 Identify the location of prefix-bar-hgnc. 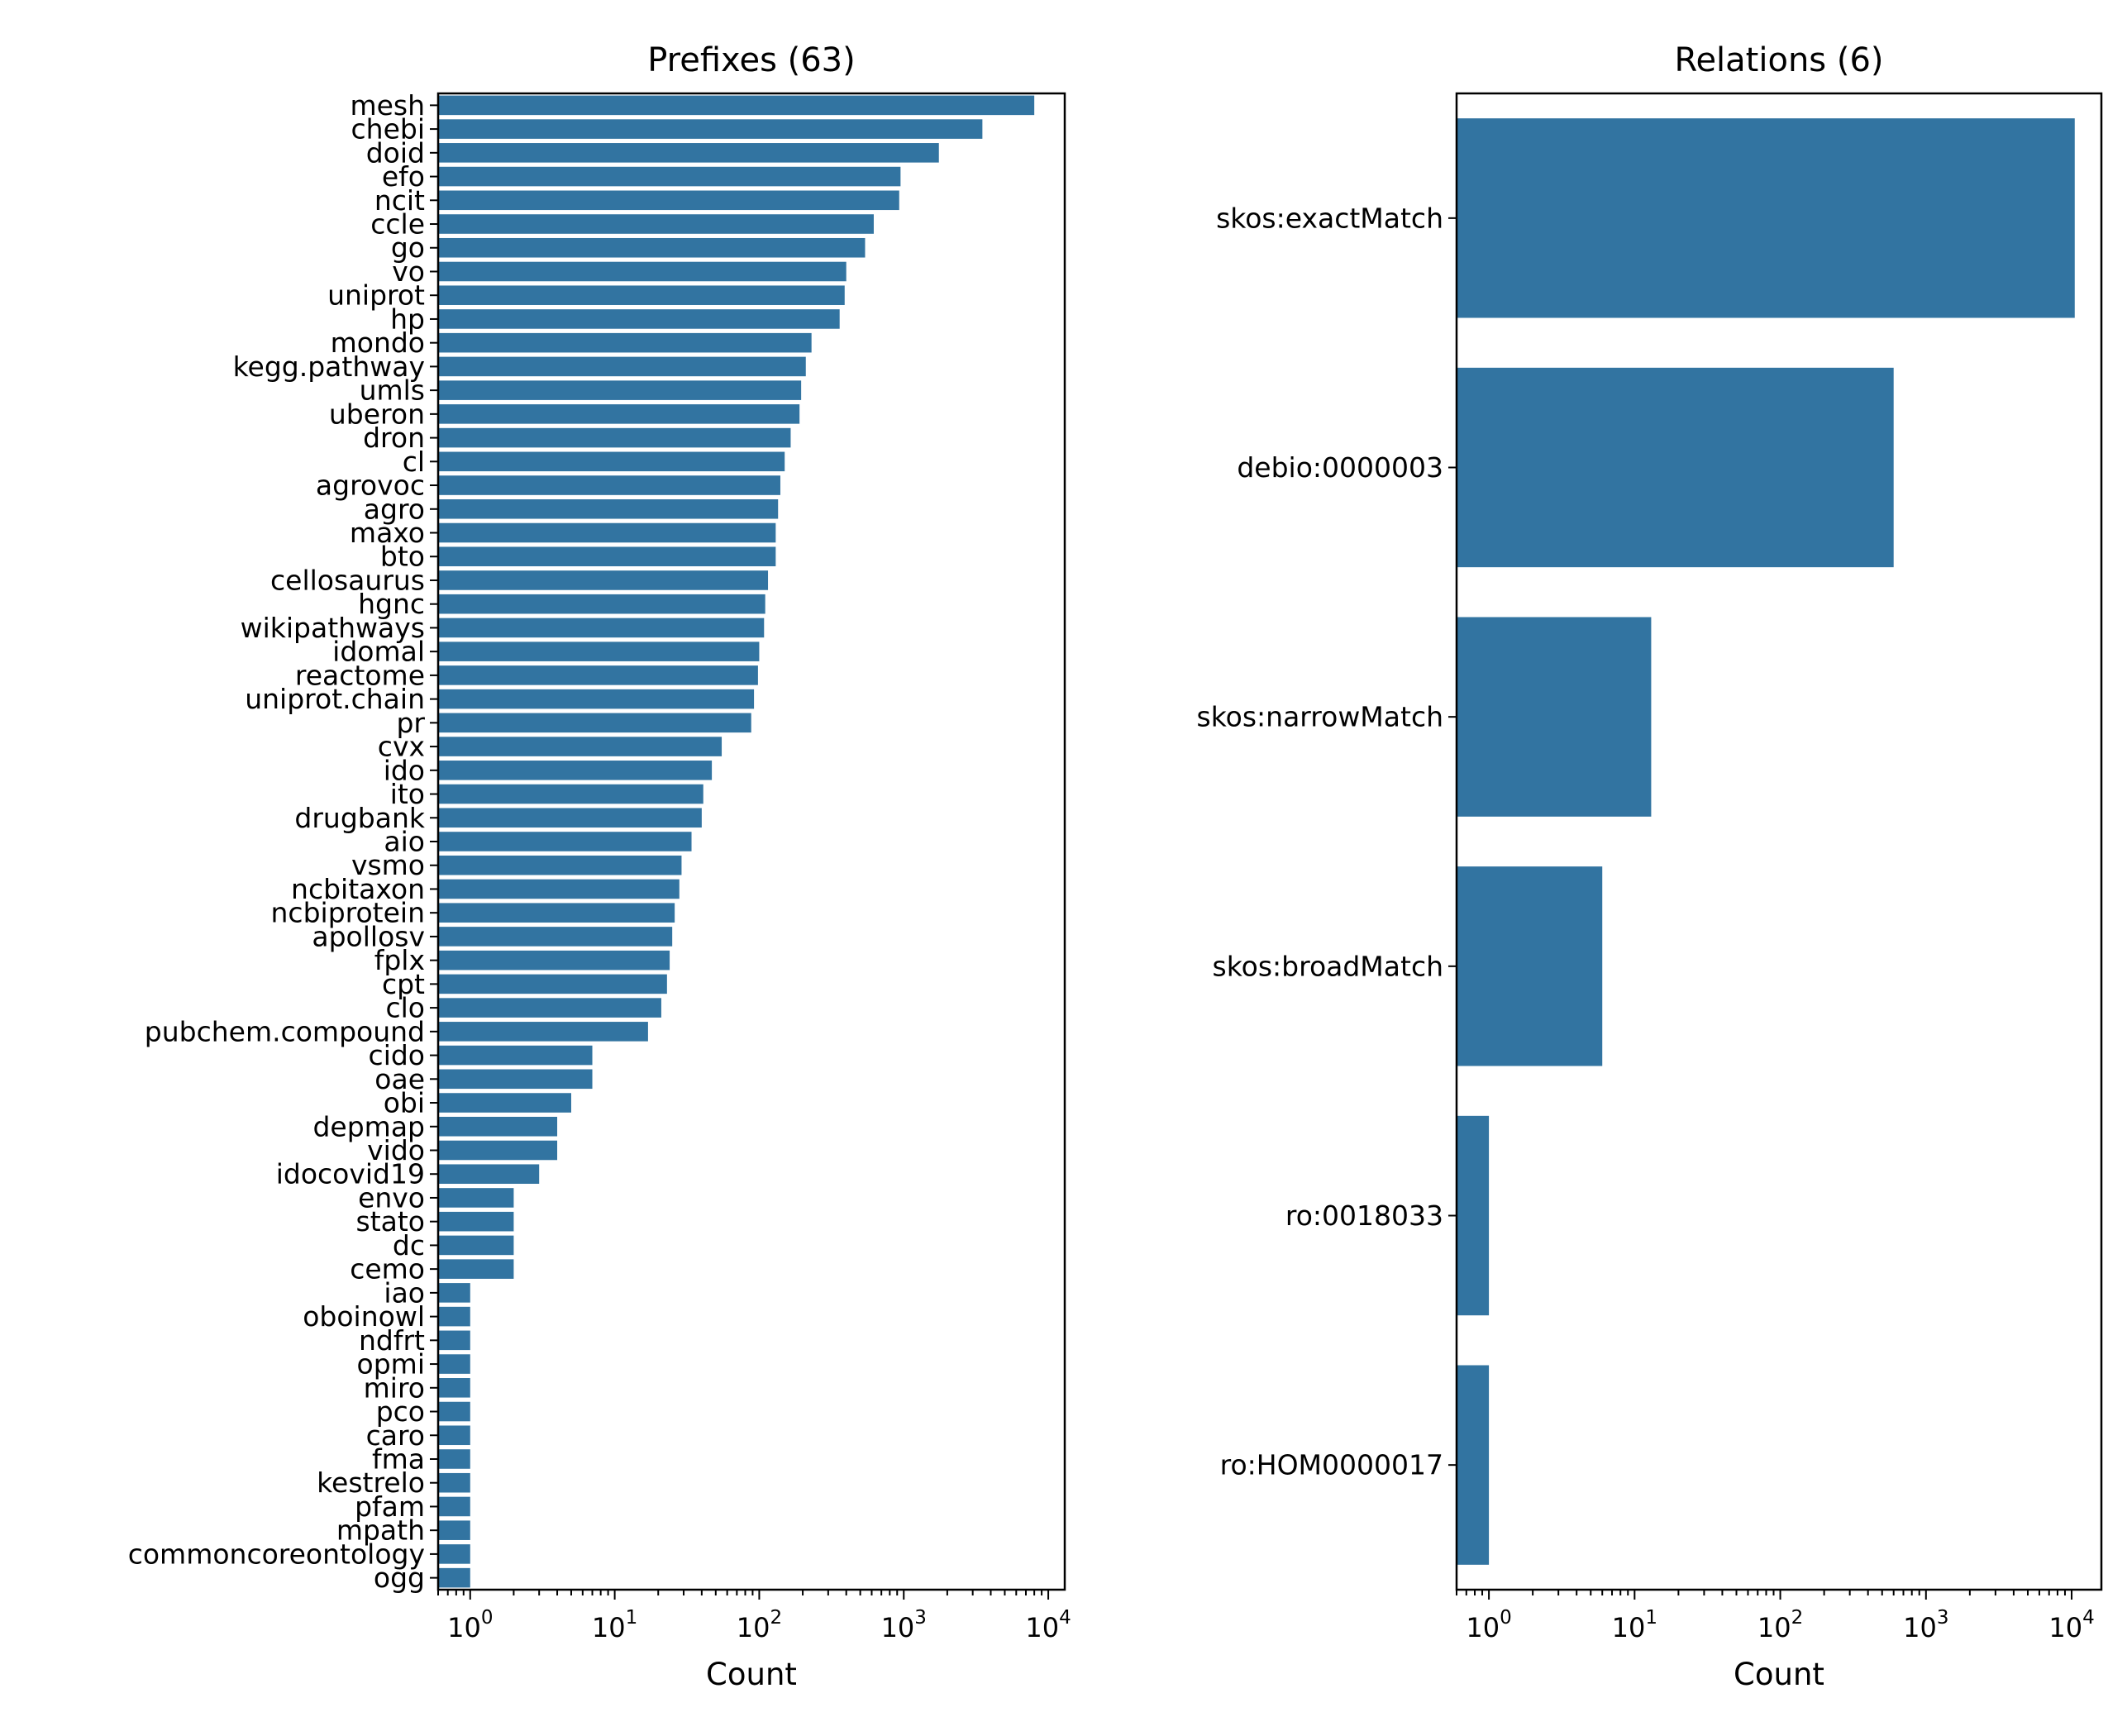
(601, 604).